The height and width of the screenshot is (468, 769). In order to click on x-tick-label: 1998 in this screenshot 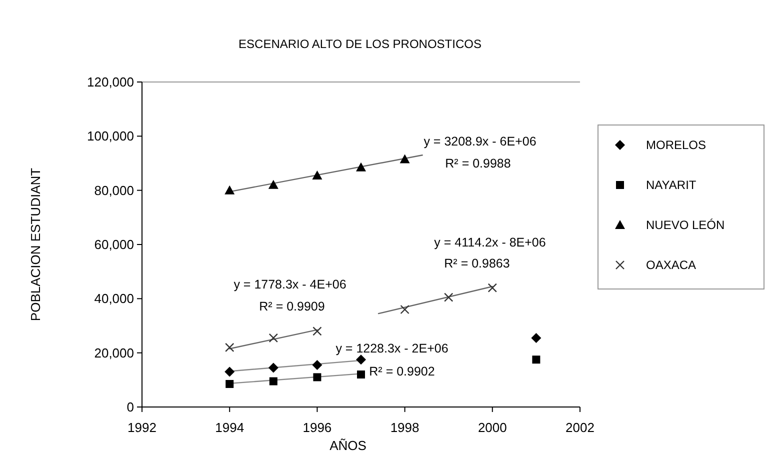, I will do `click(405, 427)`.